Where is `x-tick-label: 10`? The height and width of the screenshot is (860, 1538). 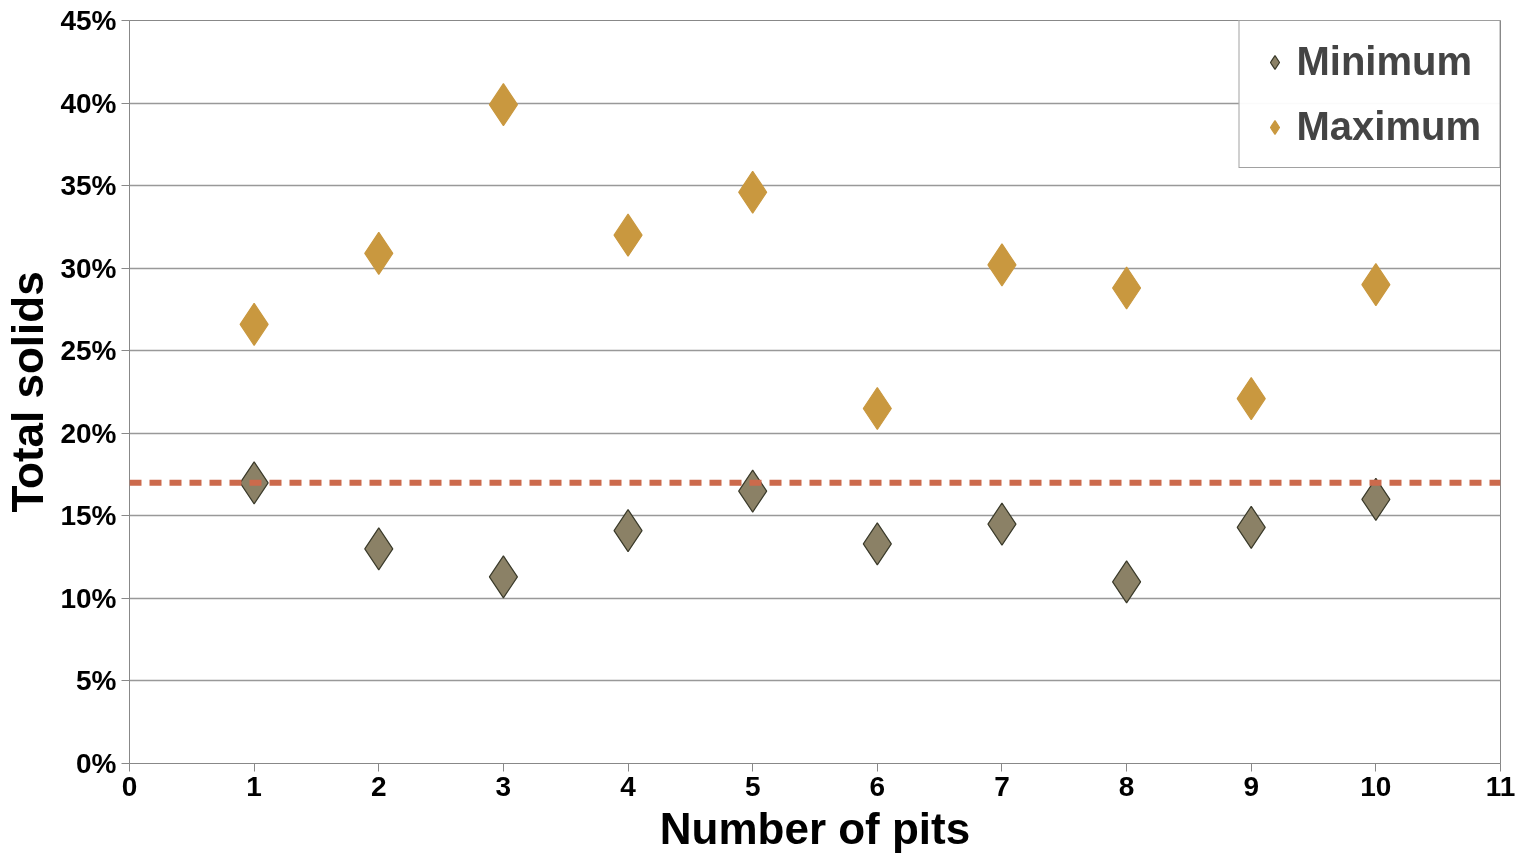 x-tick-label: 10 is located at coordinates (1376, 786).